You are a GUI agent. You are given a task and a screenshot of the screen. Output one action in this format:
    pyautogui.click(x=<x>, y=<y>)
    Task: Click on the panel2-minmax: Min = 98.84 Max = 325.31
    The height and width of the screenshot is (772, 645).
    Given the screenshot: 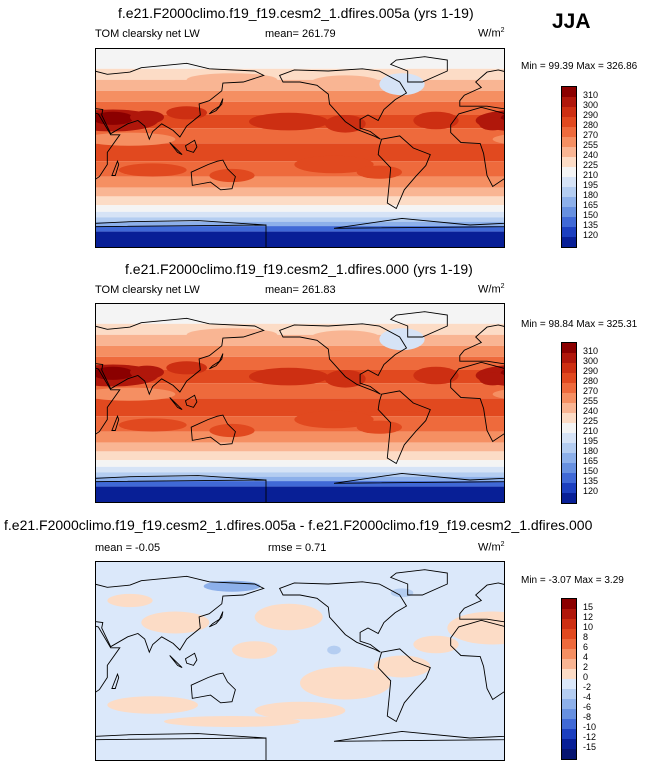 What is the action you would take?
    pyautogui.click(x=579, y=324)
    